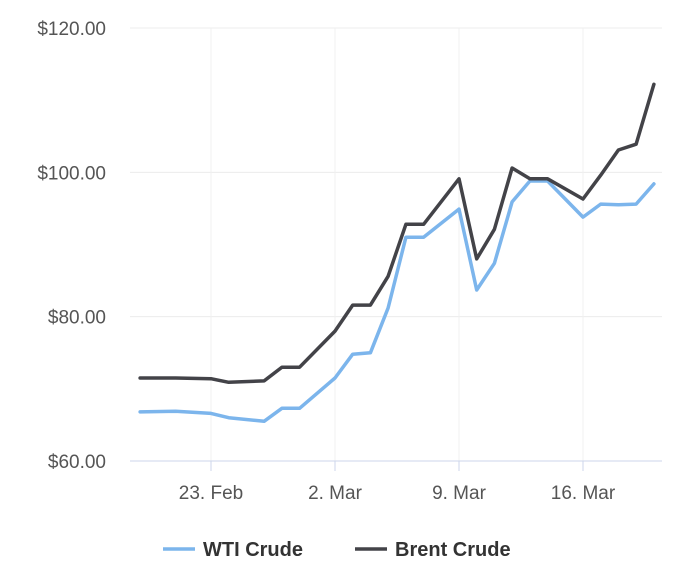 The image size is (700, 581). Describe the element at coordinates (335, 493) in the screenshot. I see `x-tick-label: 2. Mar` at that location.